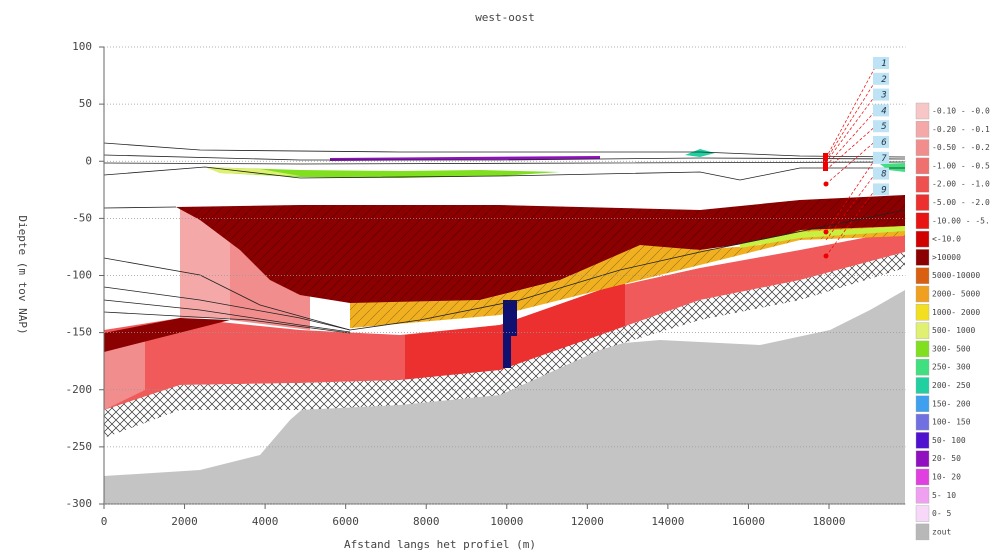 This screenshot has width=990, height=553. I want to click on legend-label: 2000- 5000, so click(956, 294).